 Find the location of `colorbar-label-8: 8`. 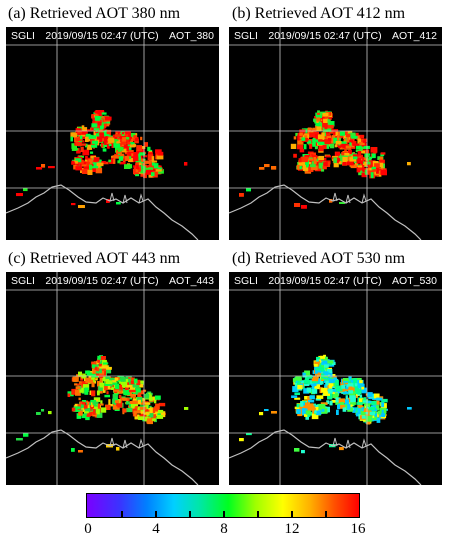

colorbar-label-8: 8 is located at coordinates (224, 529).